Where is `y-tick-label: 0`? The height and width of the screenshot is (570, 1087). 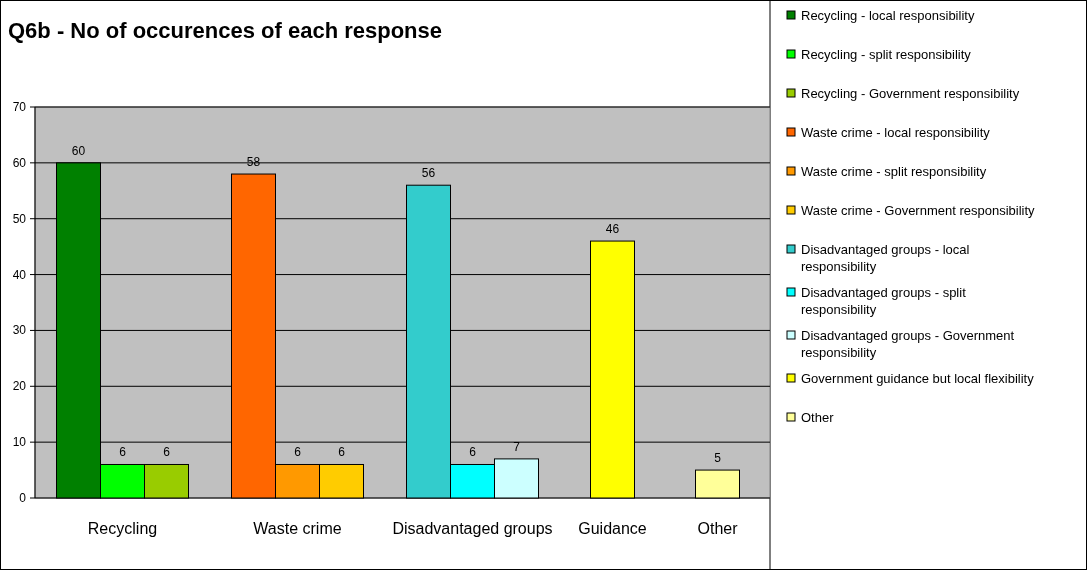
y-tick-label: 0 is located at coordinates (23, 498).